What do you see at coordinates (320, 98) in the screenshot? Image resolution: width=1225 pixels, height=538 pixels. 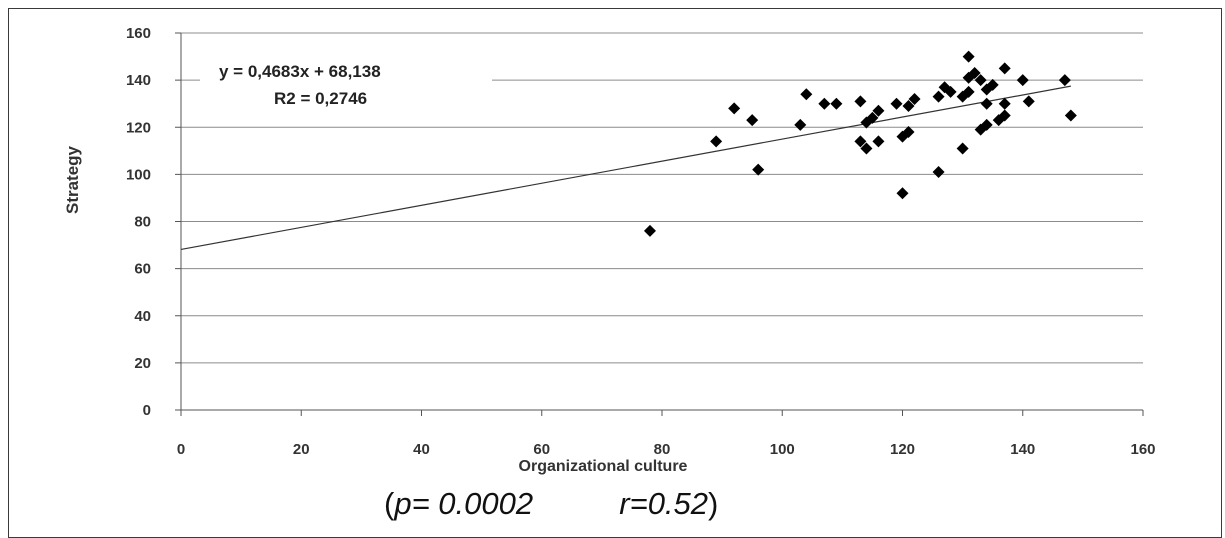 I see `r-squared-label: R2 = 0,2746` at bounding box center [320, 98].